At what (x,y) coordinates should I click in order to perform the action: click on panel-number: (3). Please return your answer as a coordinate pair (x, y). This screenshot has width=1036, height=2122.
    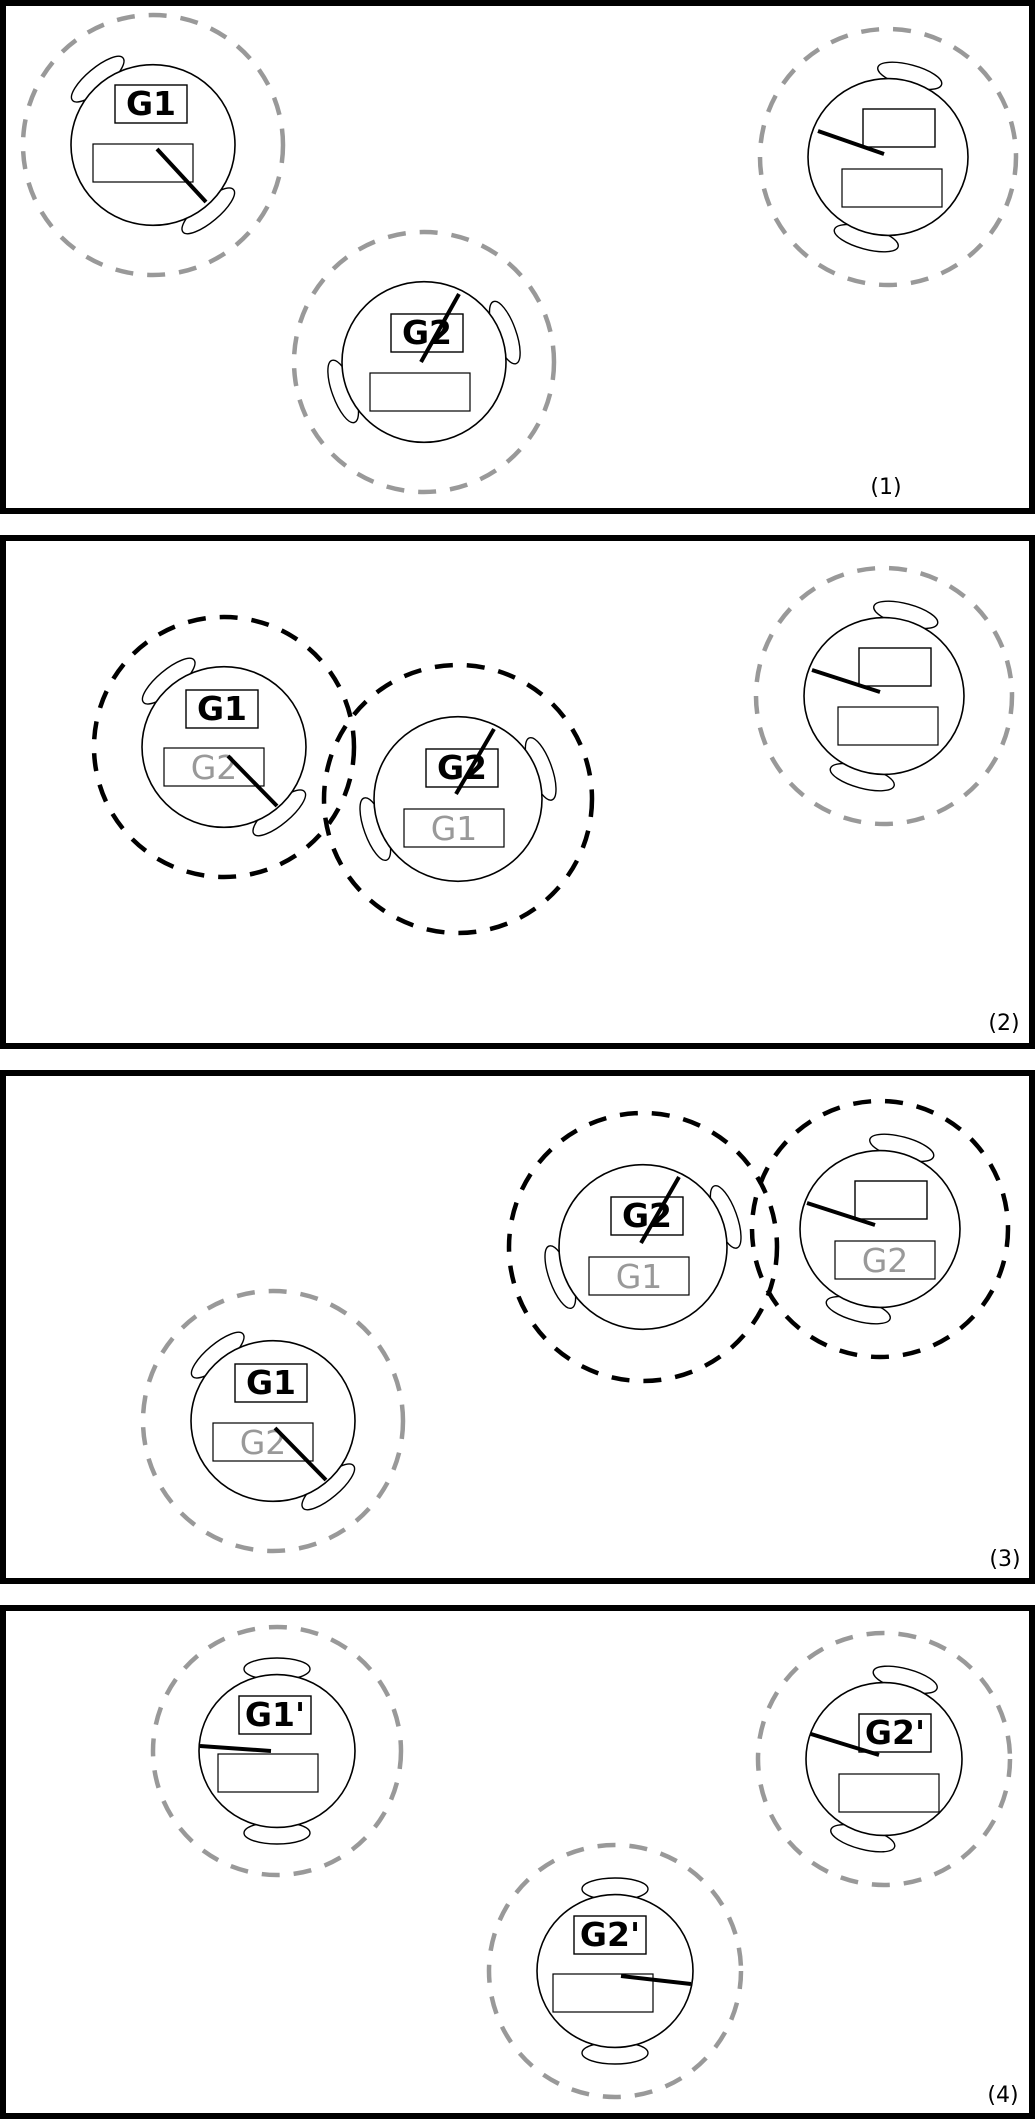
    Looking at the image, I should click on (1004, 1559).